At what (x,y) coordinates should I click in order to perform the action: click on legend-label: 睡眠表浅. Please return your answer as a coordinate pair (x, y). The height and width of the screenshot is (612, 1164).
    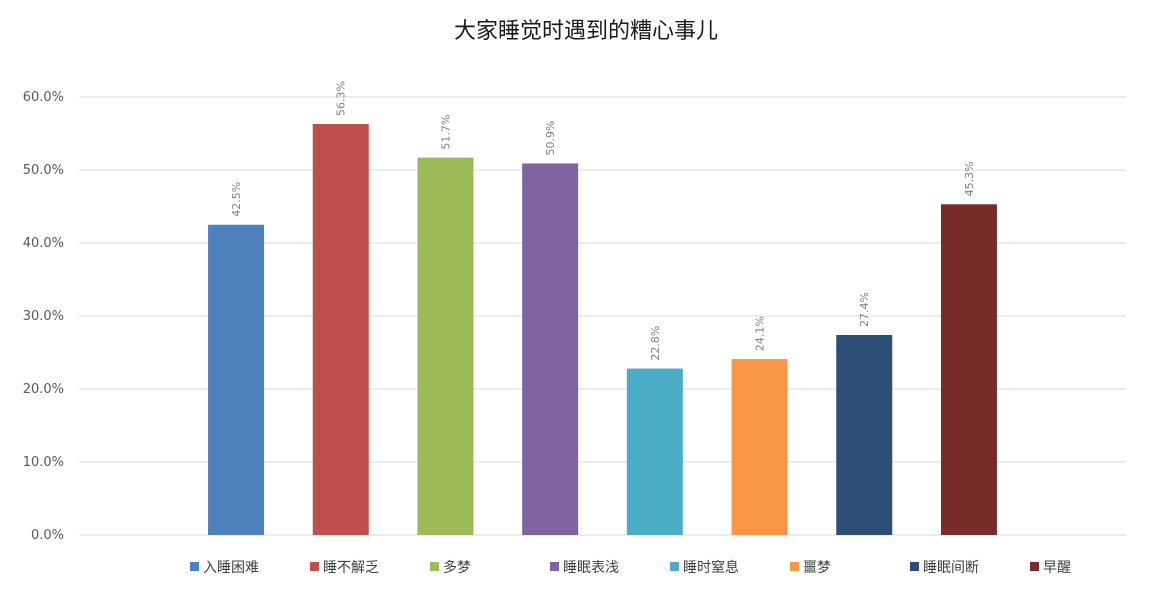
    Looking at the image, I should click on (591, 568).